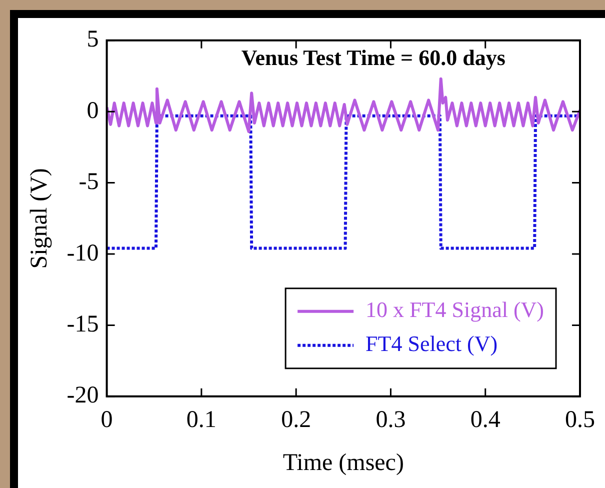 Image resolution: width=605 pixels, height=488 pixels. Describe the element at coordinates (455, 309) in the screenshot. I see `legend-label: 10 x FT4 Signal (V)` at that location.